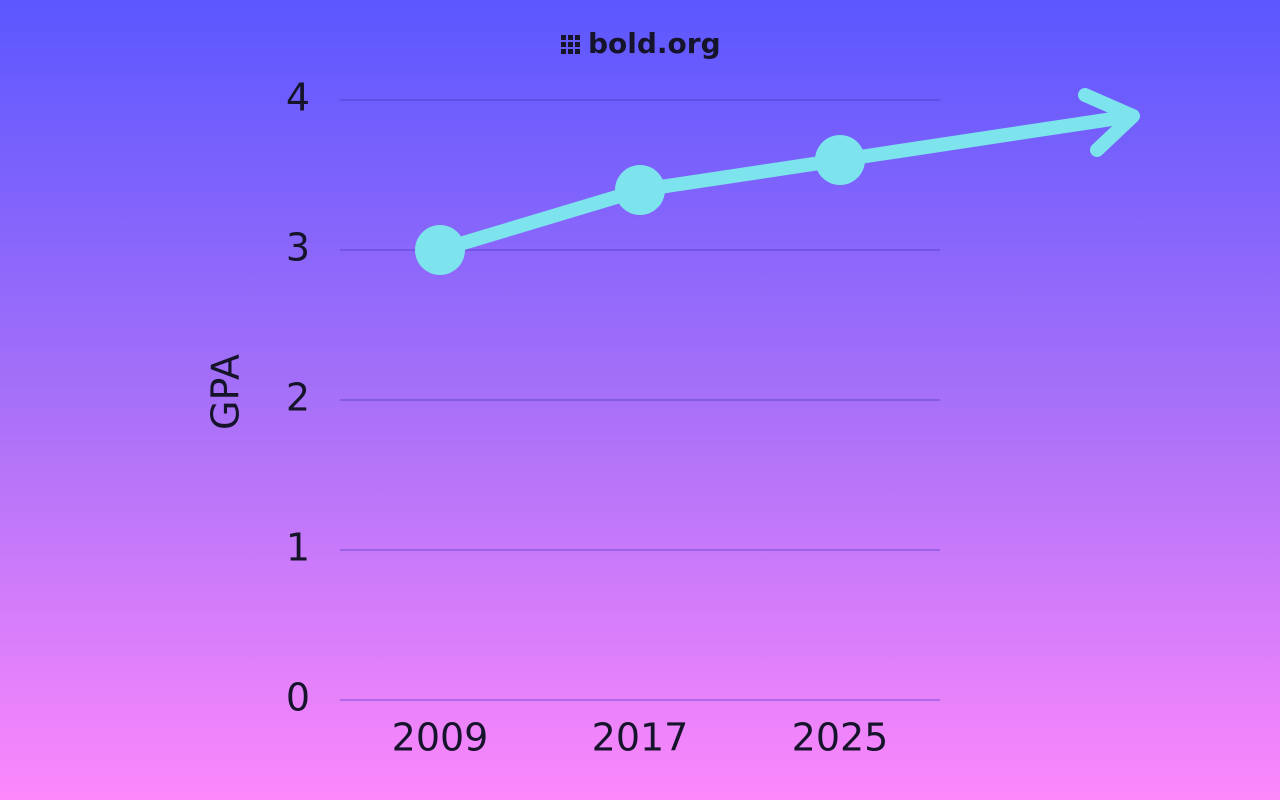 This screenshot has height=800, width=1280. What do you see at coordinates (298, 98) in the screenshot?
I see `y-tick-label: 4` at bounding box center [298, 98].